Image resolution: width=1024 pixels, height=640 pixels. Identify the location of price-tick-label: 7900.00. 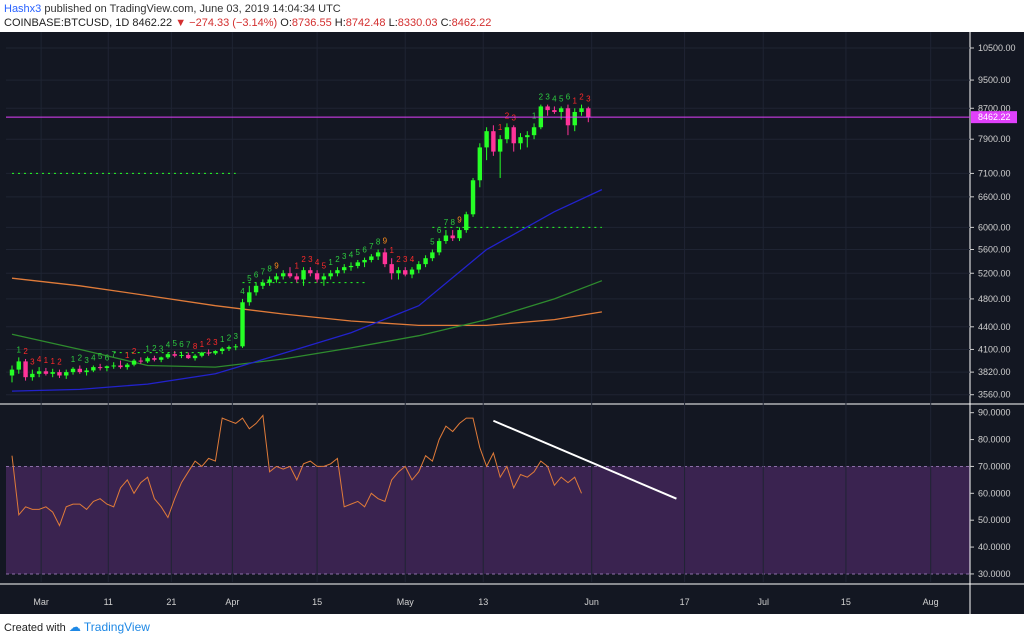
(994, 139).